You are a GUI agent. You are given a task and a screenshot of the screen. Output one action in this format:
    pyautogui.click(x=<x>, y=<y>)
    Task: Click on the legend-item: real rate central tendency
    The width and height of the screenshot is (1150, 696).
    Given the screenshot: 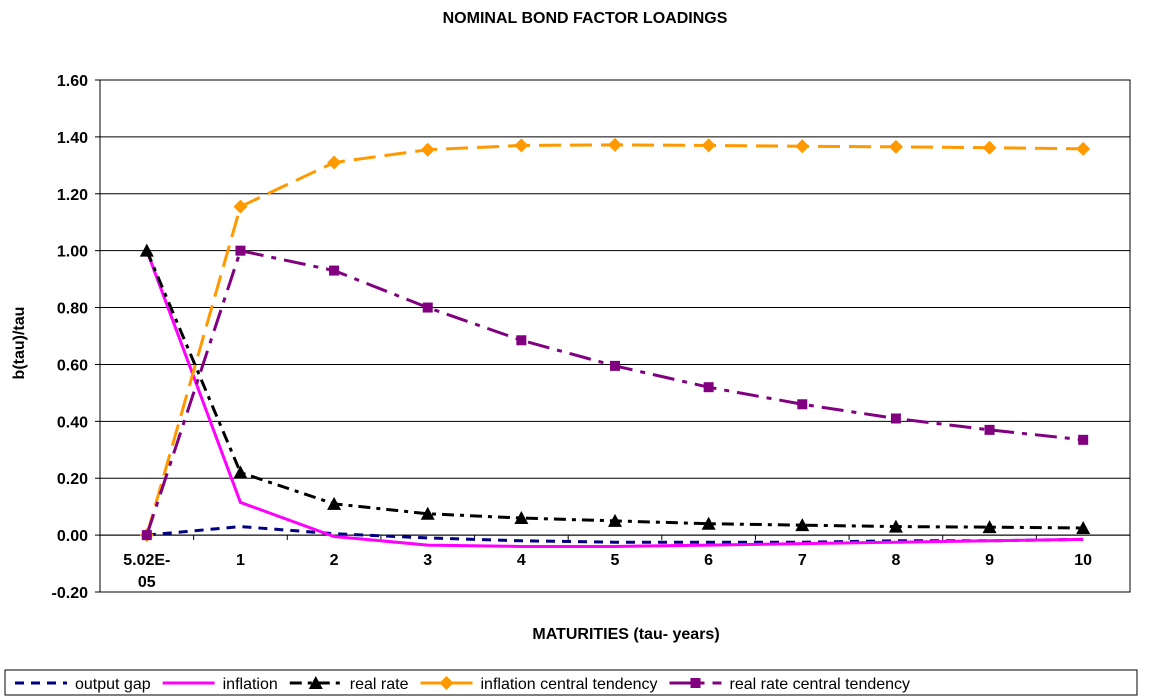 What is the action you would take?
    pyautogui.click(x=789, y=684)
    